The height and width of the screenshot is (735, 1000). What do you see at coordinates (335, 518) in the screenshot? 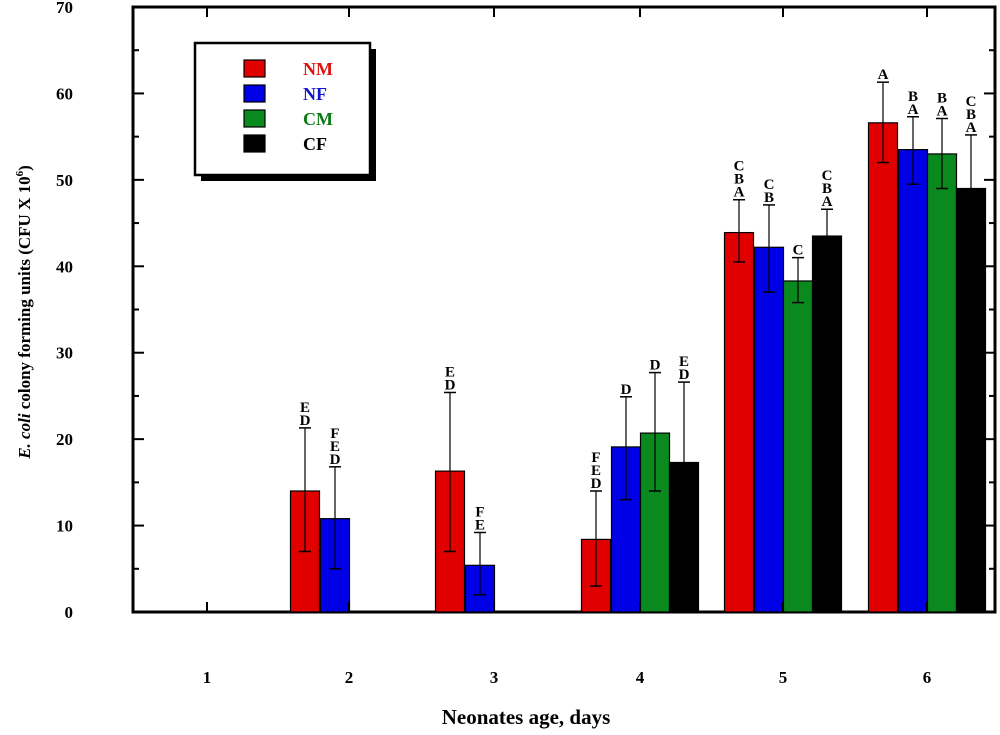
I see `error-bar-nf-day2` at bounding box center [335, 518].